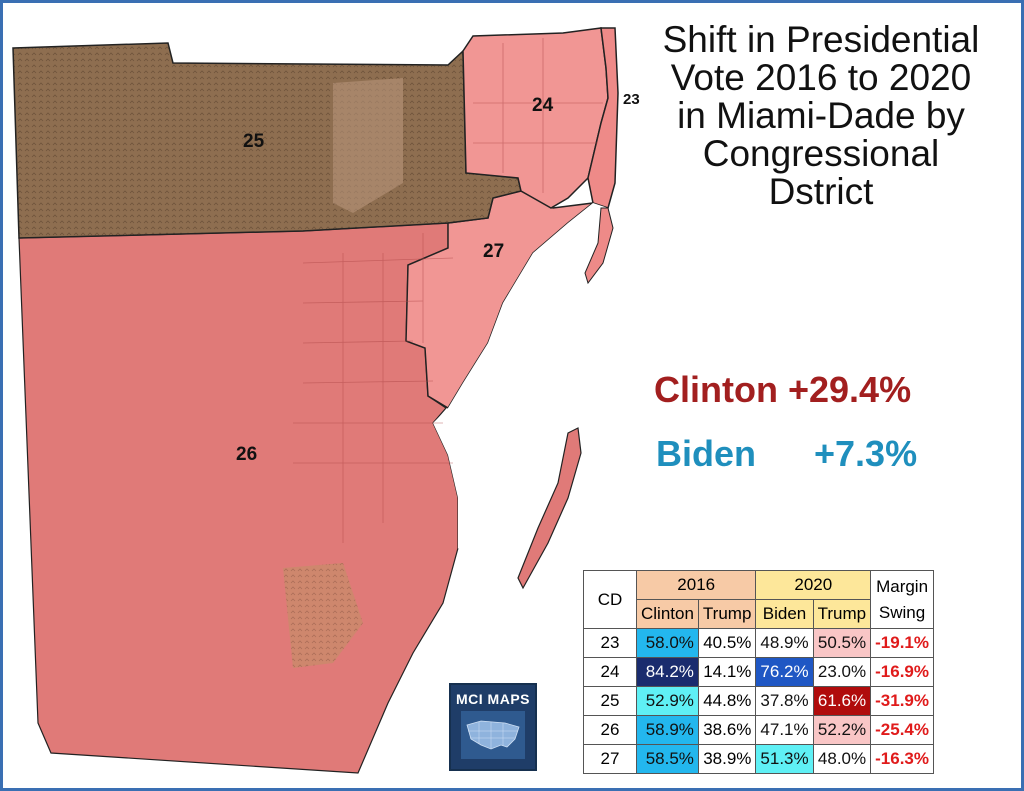 Image resolution: width=1024 pixels, height=791 pixels. I want to click on margin-swing-cell: -16.3%, so click(902, 759).